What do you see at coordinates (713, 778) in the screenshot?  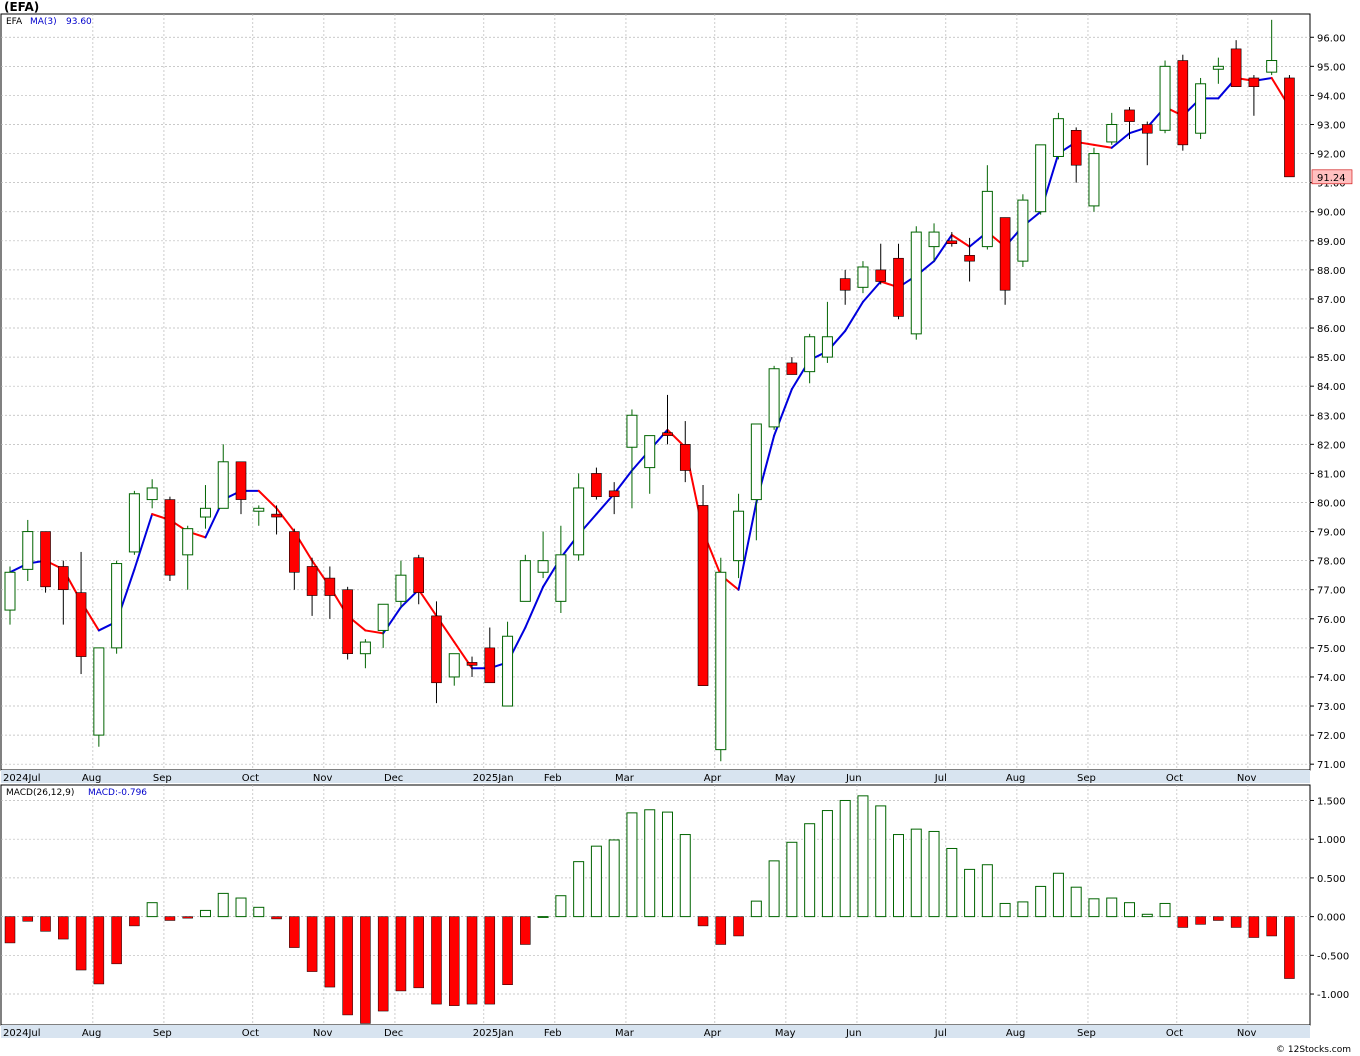 I see `price-month-label: Apr` at bounding box center [713, 778].